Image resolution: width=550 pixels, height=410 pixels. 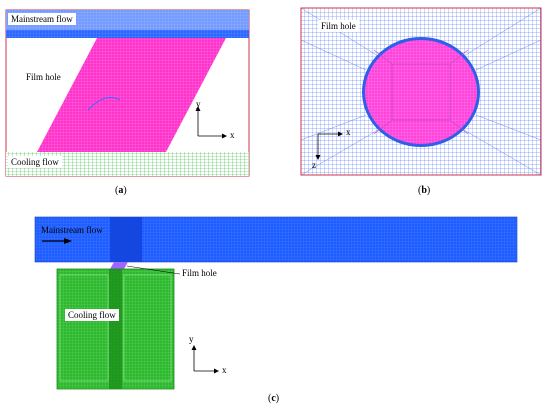 I want to click on panel-a-mainstream-label: Mainstream flow, so click(x=42, y=19).